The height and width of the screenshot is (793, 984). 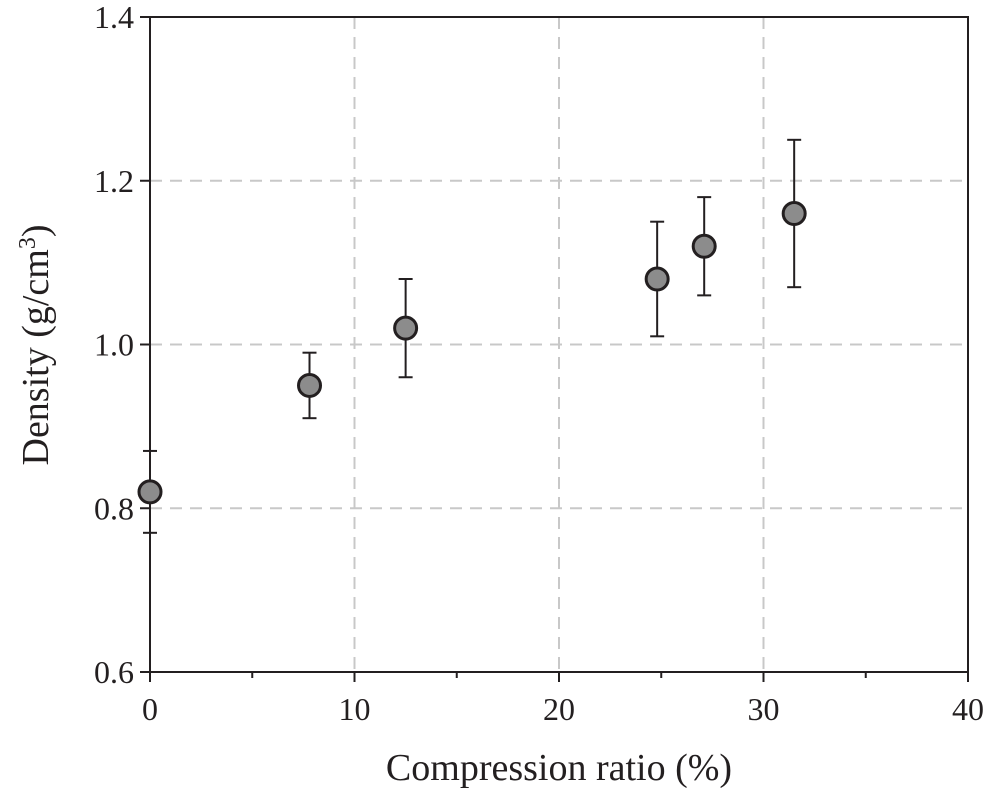 I want to click on y-tick-label: 1.2, so click(x=114, y=181).